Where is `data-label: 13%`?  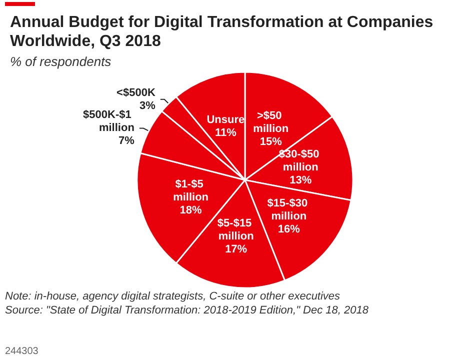
data-label: 13% is located at coordinates (301, 180).